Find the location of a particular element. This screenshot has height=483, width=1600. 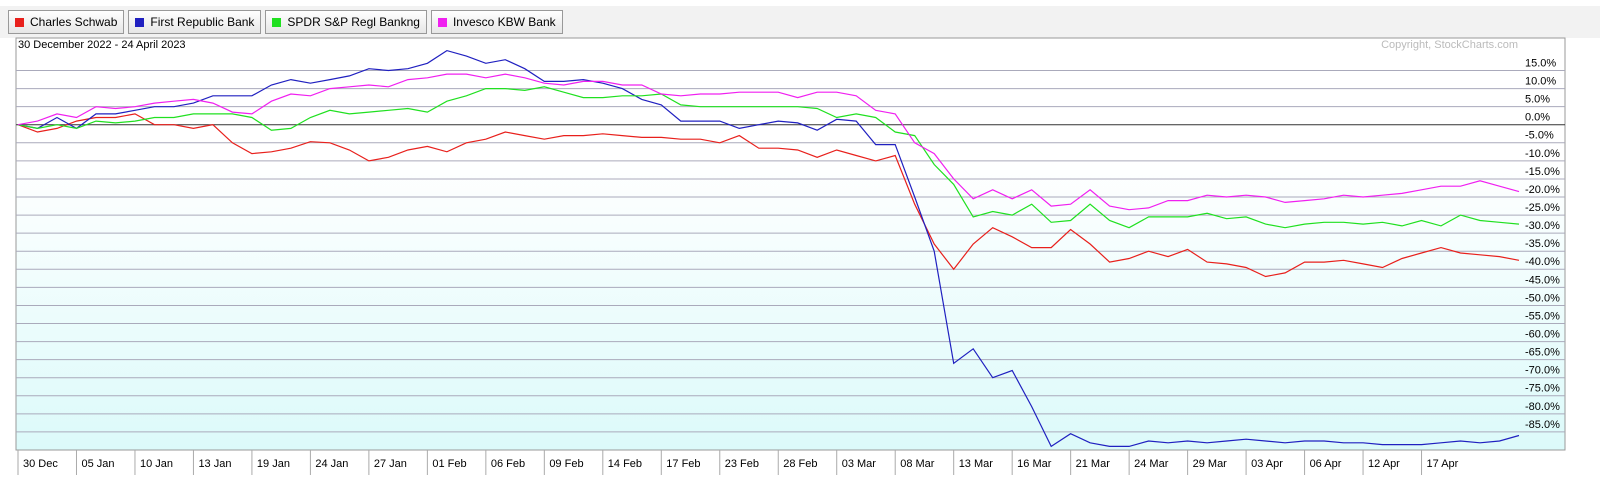

y-tick-label: -50.0% is located at coordinates (1542, 298).